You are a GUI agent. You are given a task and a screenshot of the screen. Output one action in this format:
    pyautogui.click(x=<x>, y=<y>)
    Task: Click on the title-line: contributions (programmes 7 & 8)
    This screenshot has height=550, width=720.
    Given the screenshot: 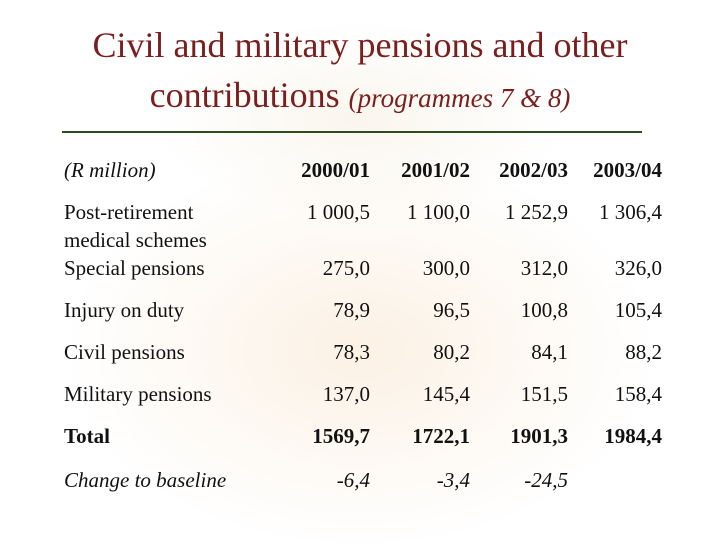 What is the action you would take?
    pyautogui.click(x=360, y=96)
    